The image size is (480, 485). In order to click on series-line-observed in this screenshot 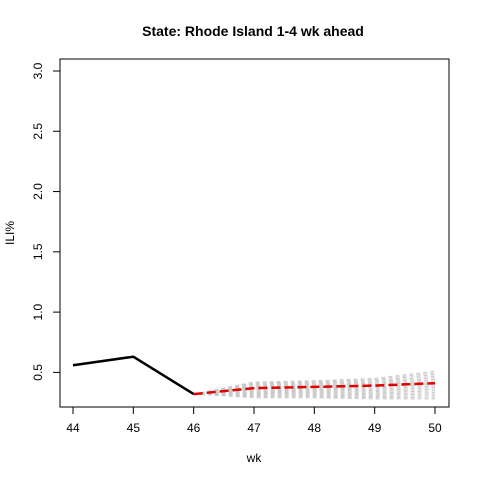, I will do `click(133, 375)`.